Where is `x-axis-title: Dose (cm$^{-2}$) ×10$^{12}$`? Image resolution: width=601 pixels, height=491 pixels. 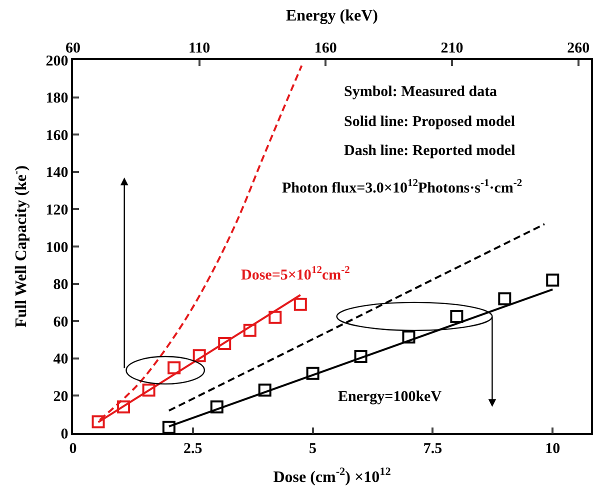
x-axis-title: Dose (cm$^{-2}$) ×10$^{12}$ is located at coordinates (332, 476).